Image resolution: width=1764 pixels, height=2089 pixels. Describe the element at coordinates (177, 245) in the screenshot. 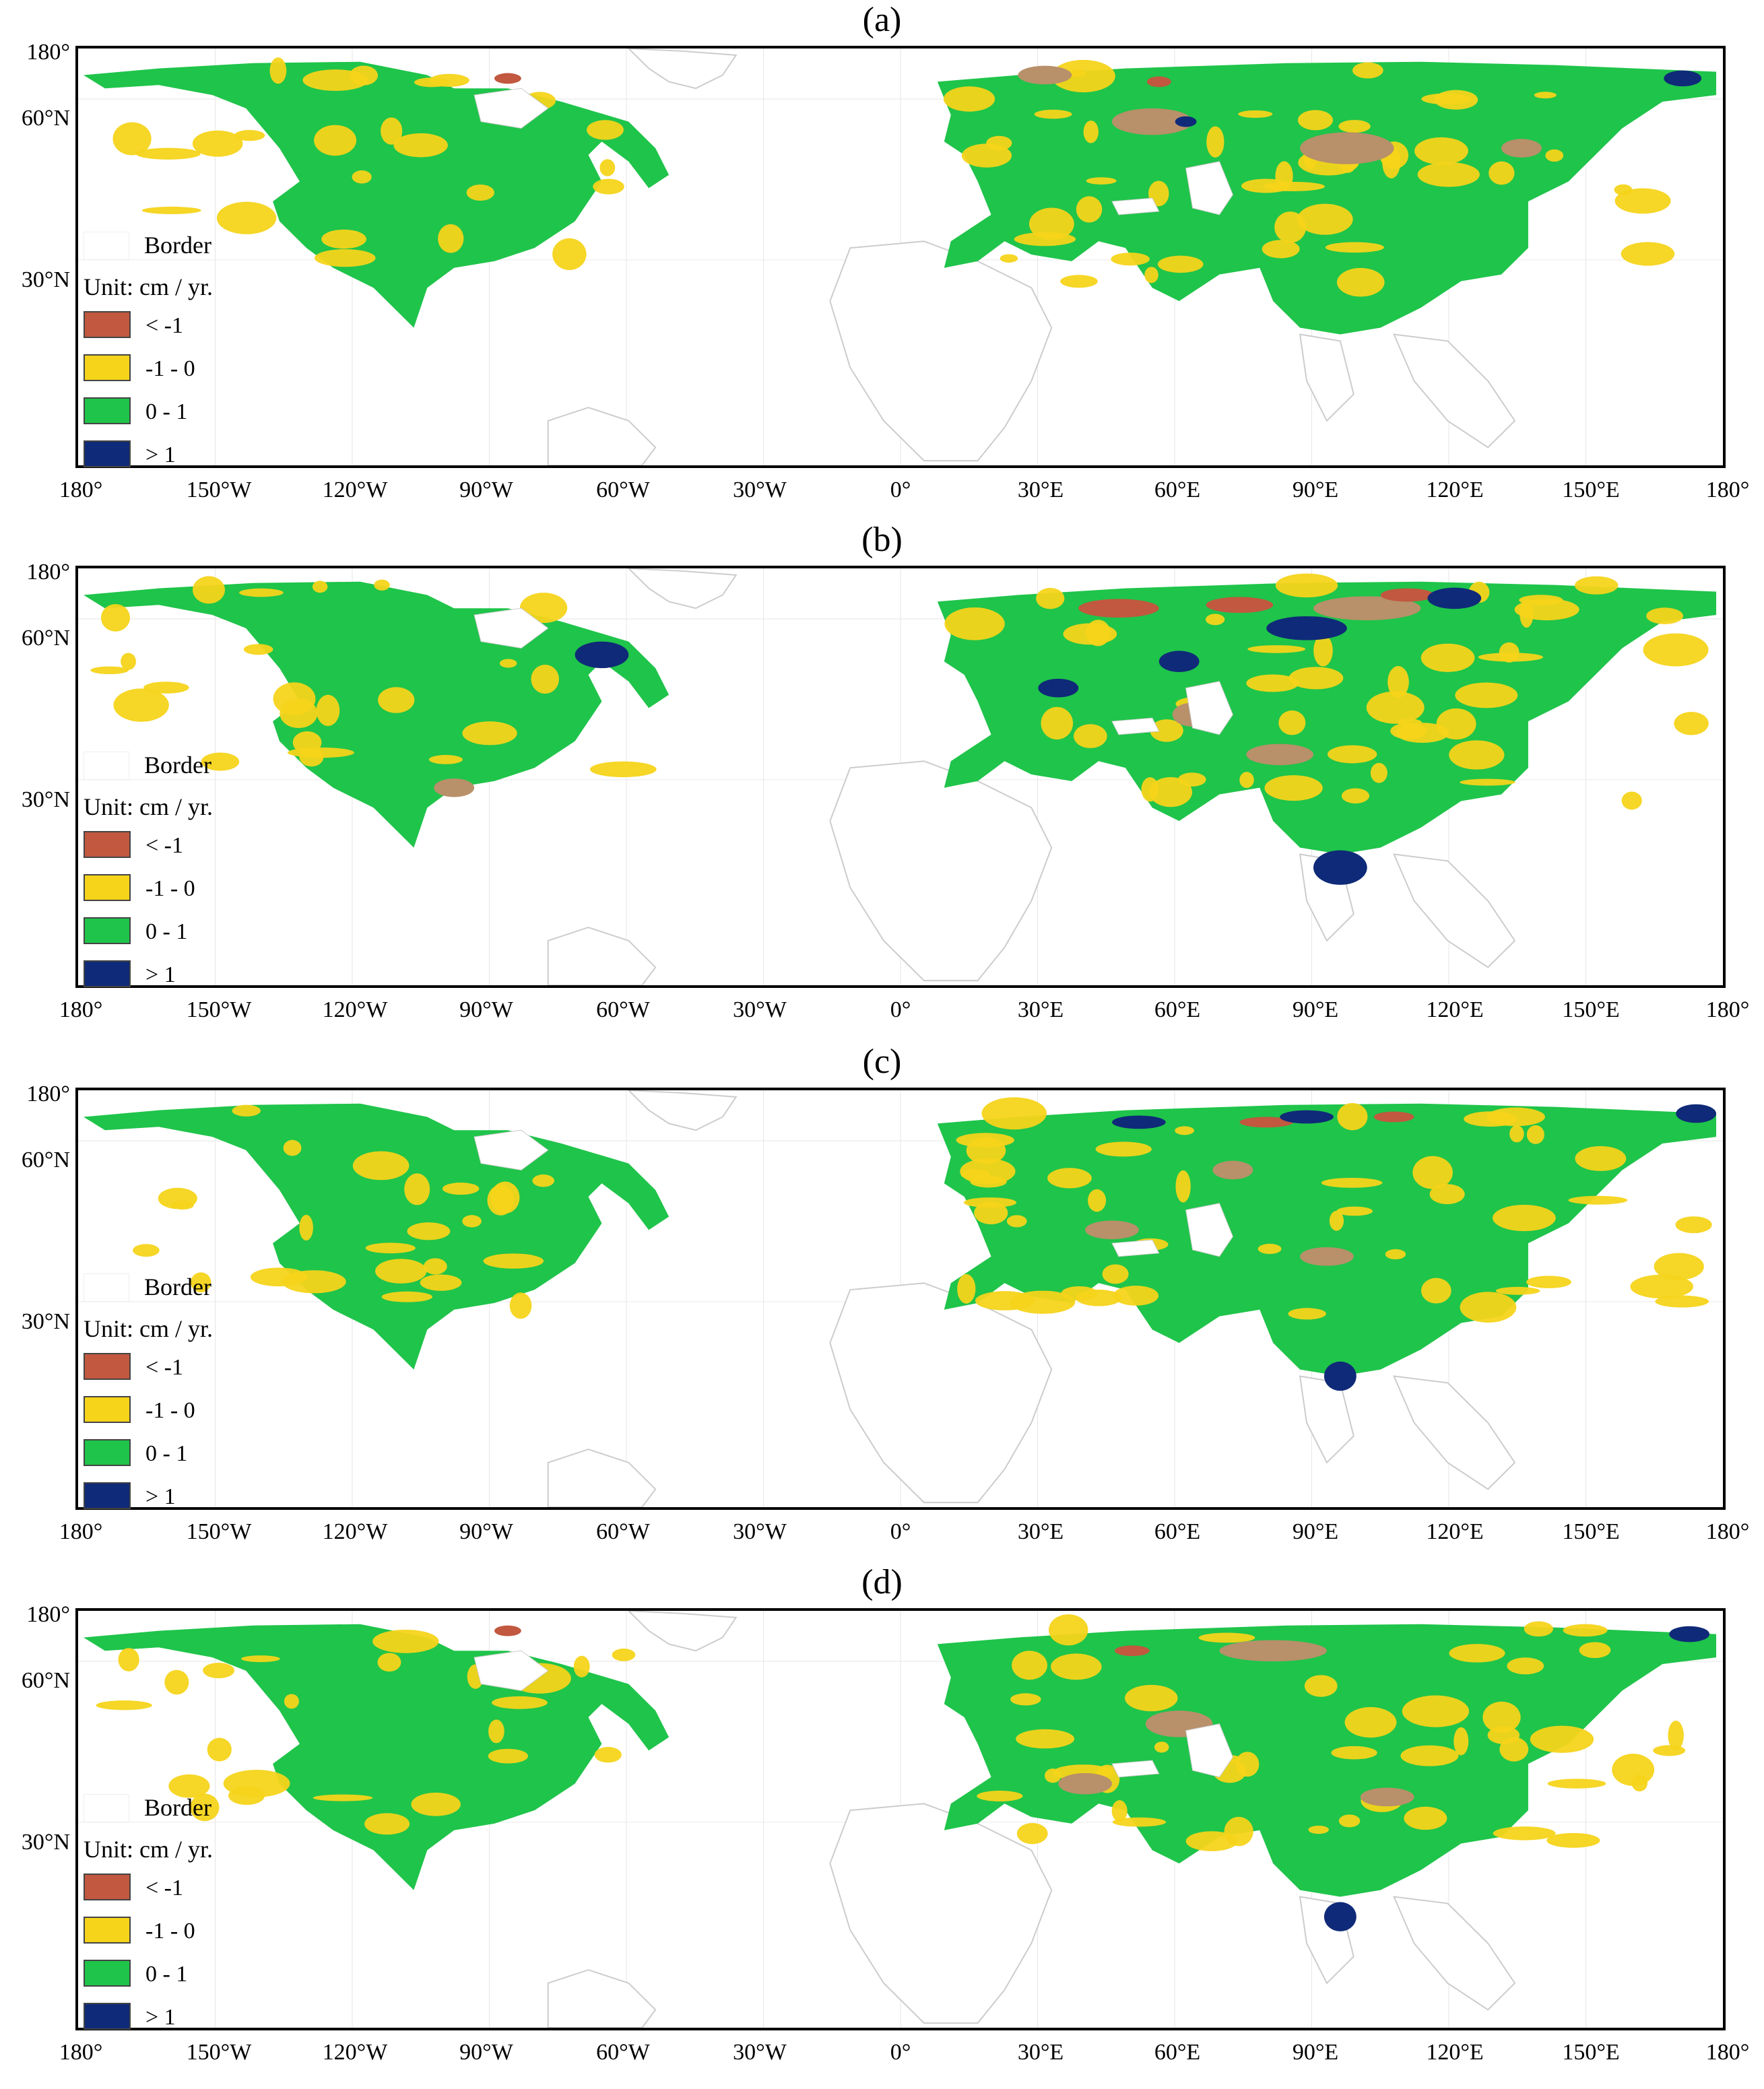

I see `legend-border-label: Border` at that location.